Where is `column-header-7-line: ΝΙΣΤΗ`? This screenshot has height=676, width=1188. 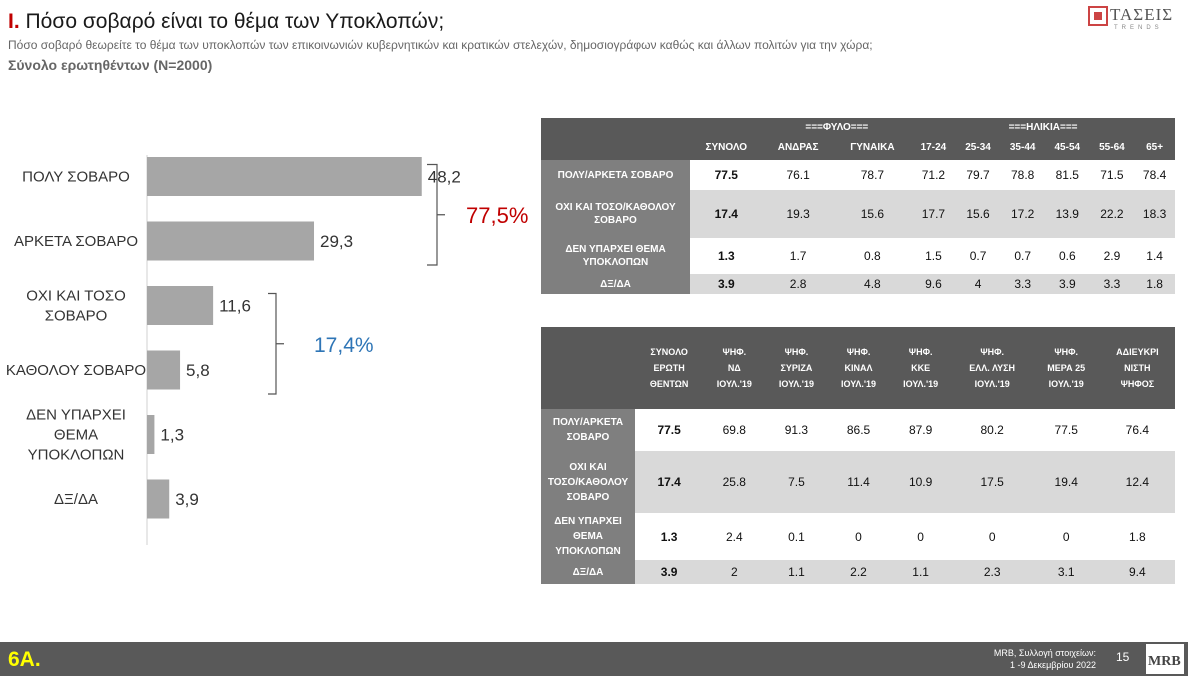
column-header-7-line: ΝΙΣΤΗ is located at coordinates (1137, 368).